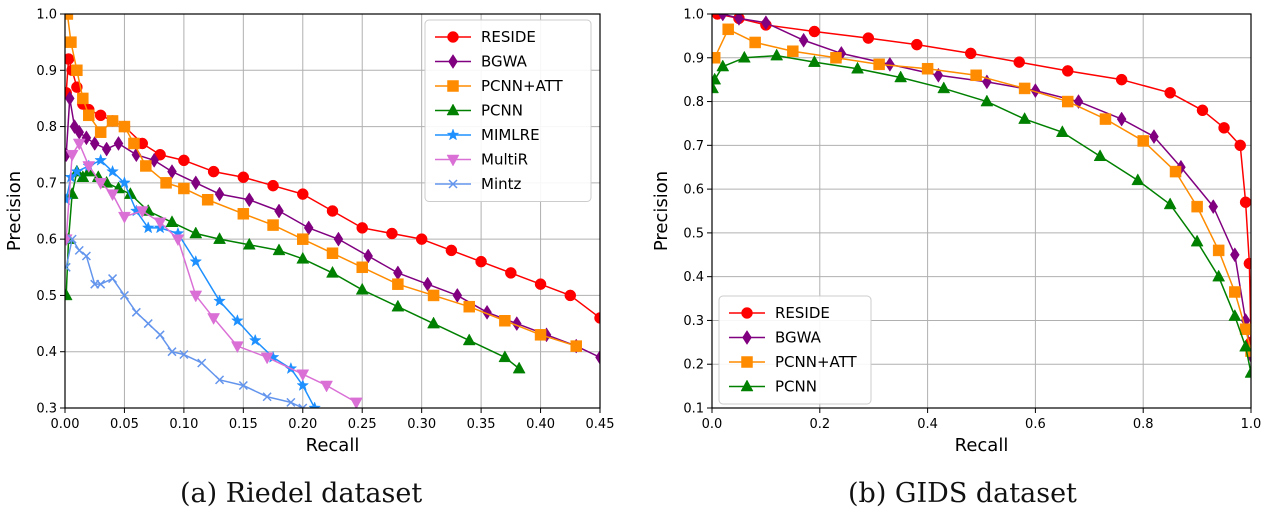 This screenshot has width=1274, height=520. I want to click on chart-0-legend-entry: RESIDE, so click(485, 37).